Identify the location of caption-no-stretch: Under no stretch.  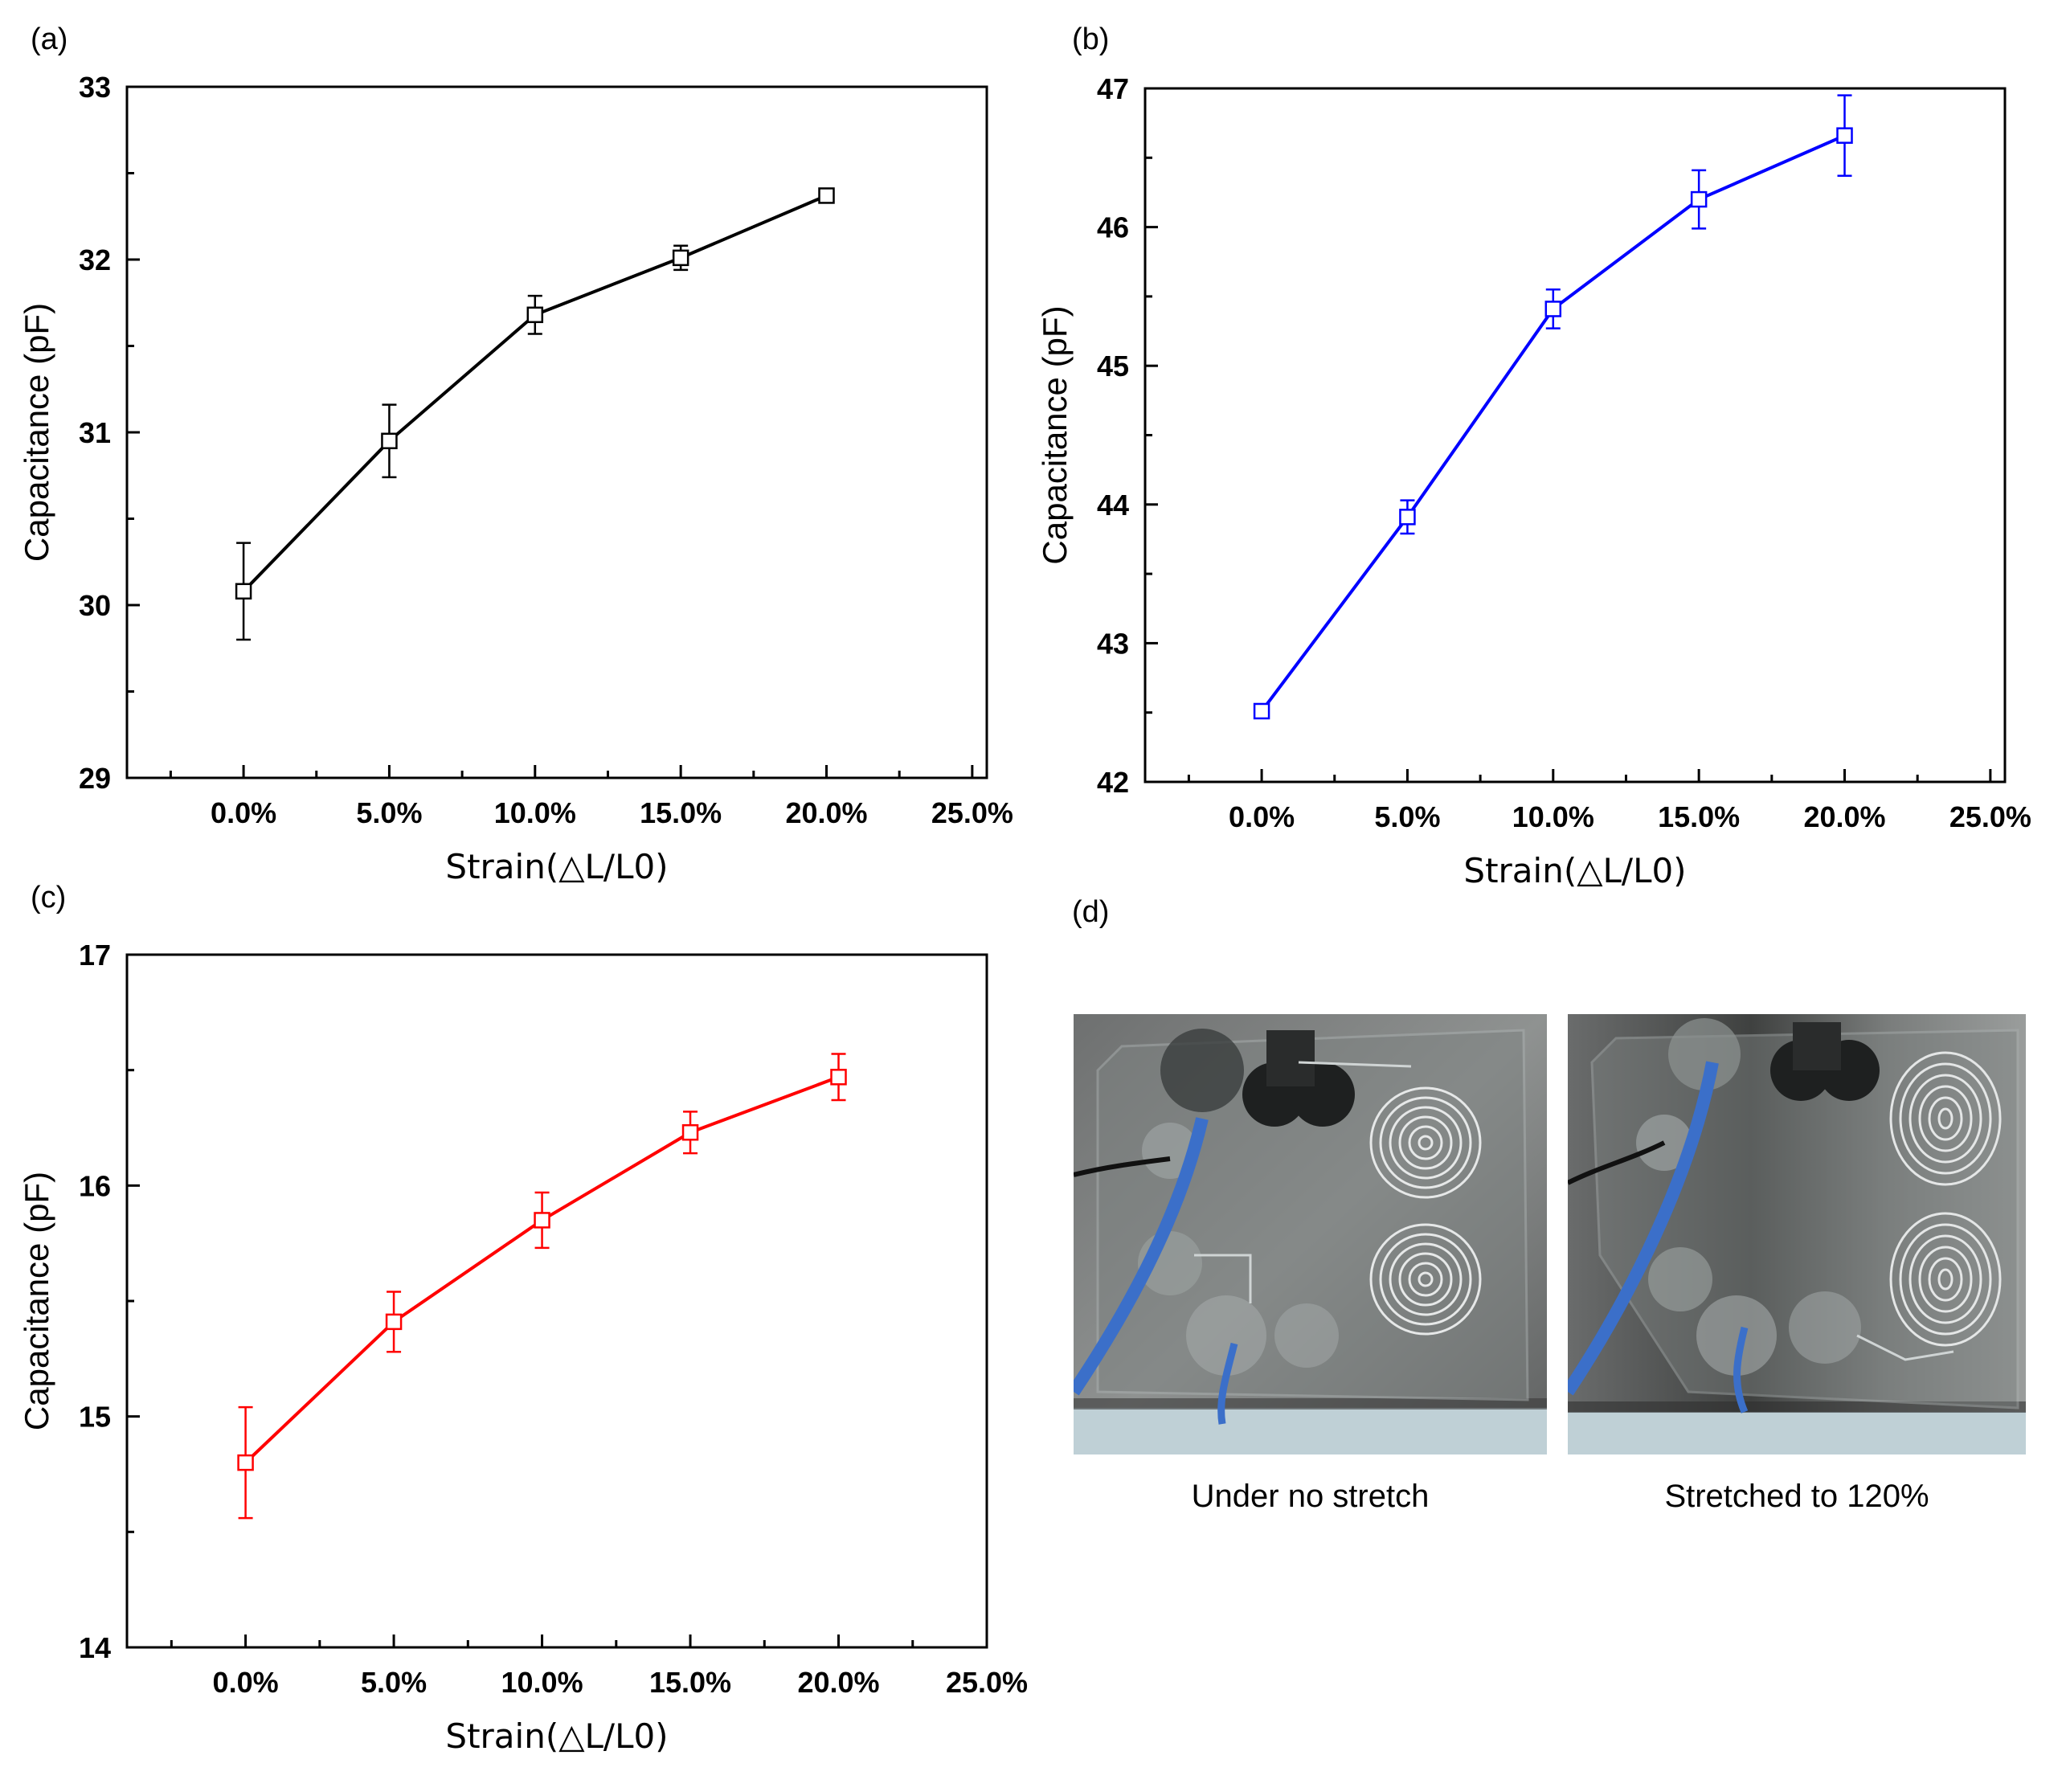
(1310, 1496).